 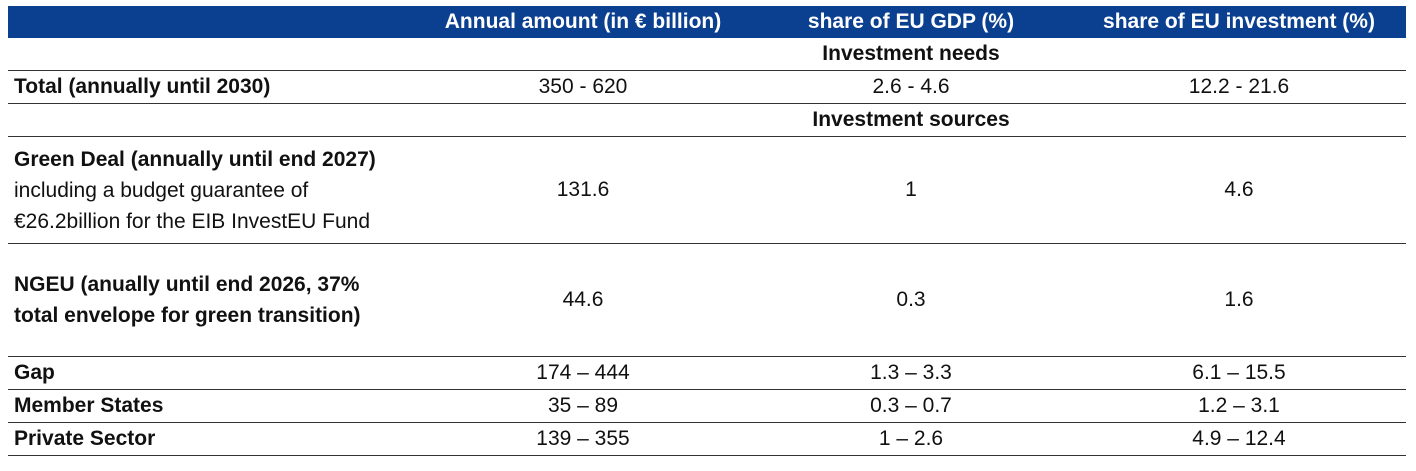 What do you see at coordinates (911, 406) in the screenshot?
I see `cell-member-gdp: 0.3 – 0.7` at bounding box center [911, 406].